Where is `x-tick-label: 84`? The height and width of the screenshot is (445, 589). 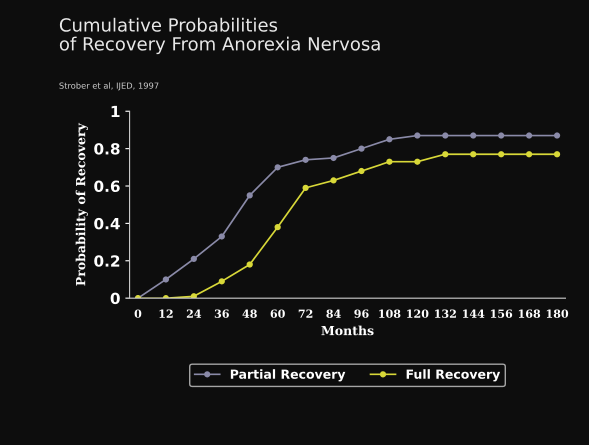
x-tick-label: 84 is located at coordinates (333, 313).